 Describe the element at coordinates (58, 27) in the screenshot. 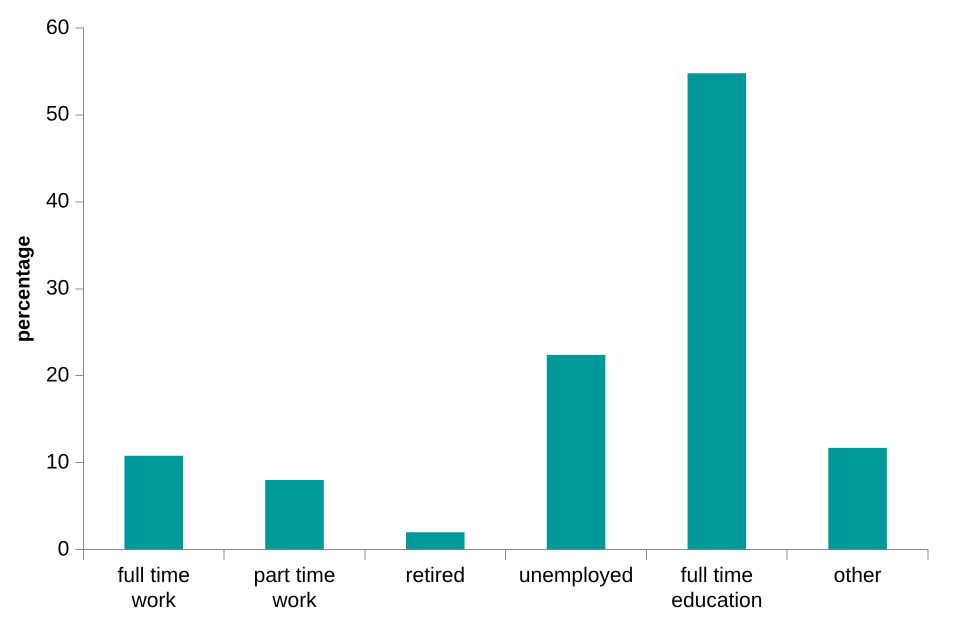

I see `y-tick-label: 60` at that location.